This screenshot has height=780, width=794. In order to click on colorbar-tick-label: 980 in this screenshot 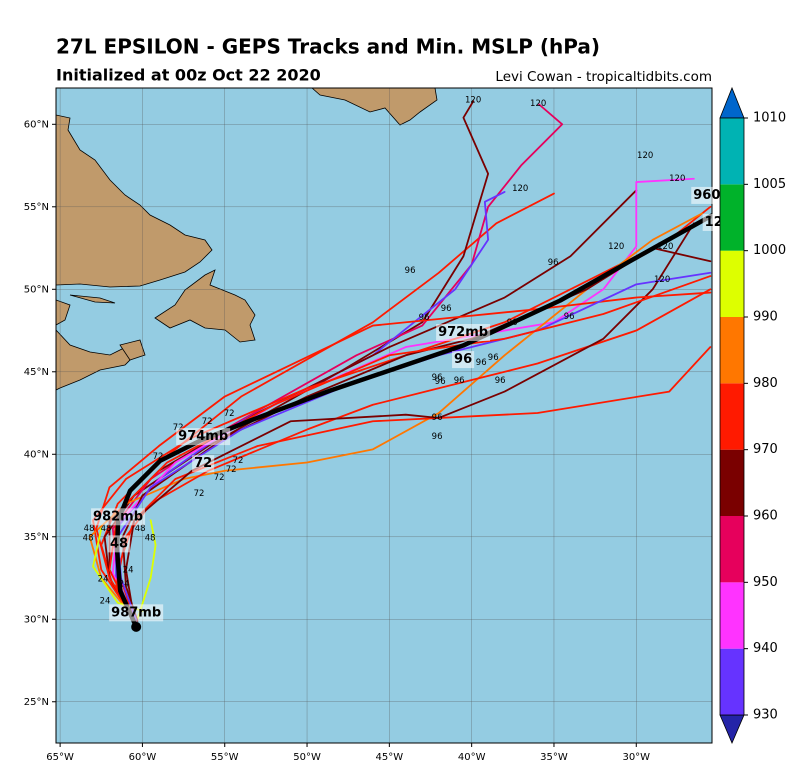, I will do `click(765, 383)`.